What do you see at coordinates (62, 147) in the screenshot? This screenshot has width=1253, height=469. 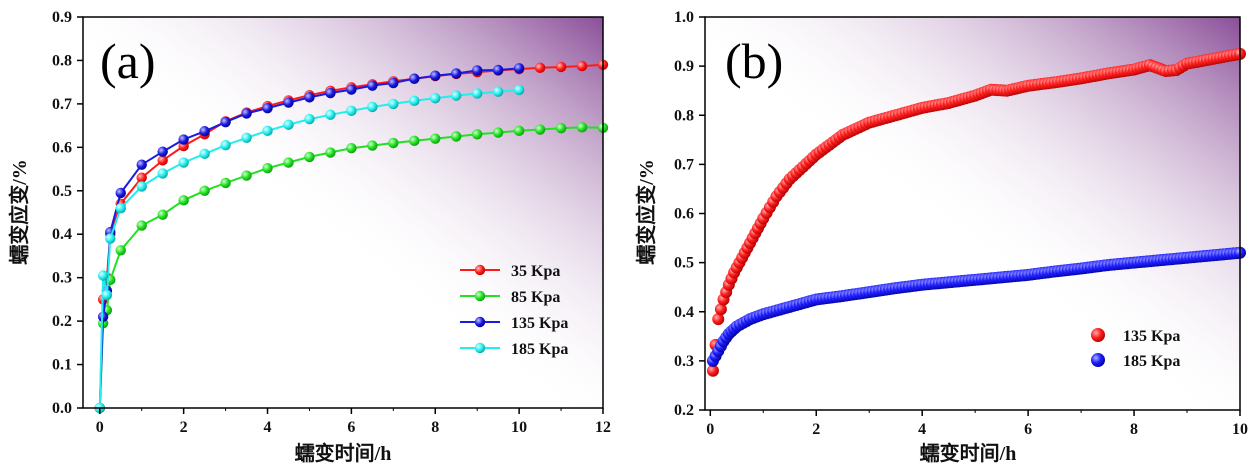 I see `y-tick-label: 0.6` at bounding box center [62, 147].